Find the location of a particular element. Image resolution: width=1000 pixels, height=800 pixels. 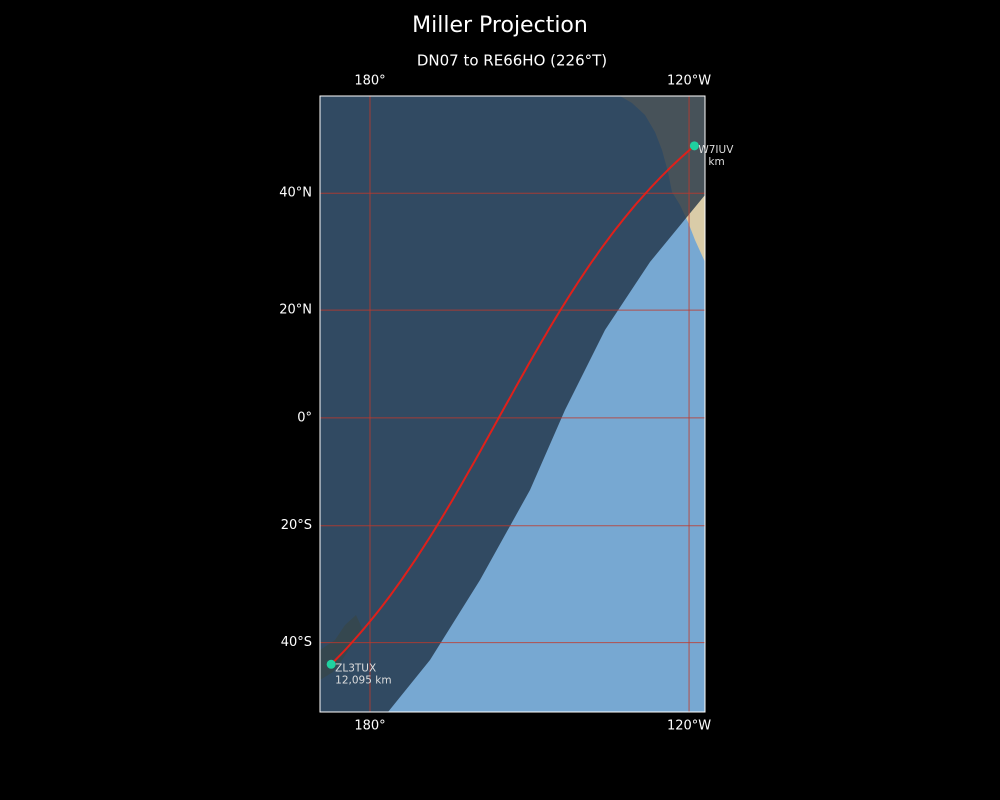

station-label: W7IUV is located at coordinates (716, 150).